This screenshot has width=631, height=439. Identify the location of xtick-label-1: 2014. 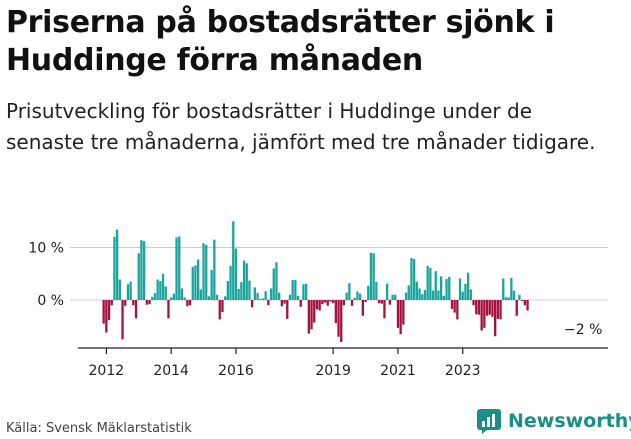
(171, 371).